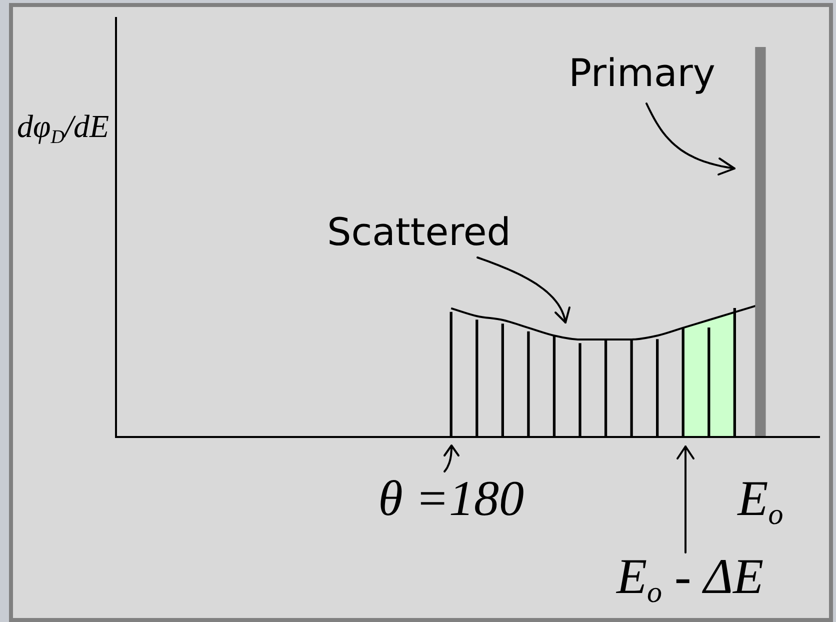 The image size is (836, 622). I want to click on annotation: Scattered, so click(419, 232).